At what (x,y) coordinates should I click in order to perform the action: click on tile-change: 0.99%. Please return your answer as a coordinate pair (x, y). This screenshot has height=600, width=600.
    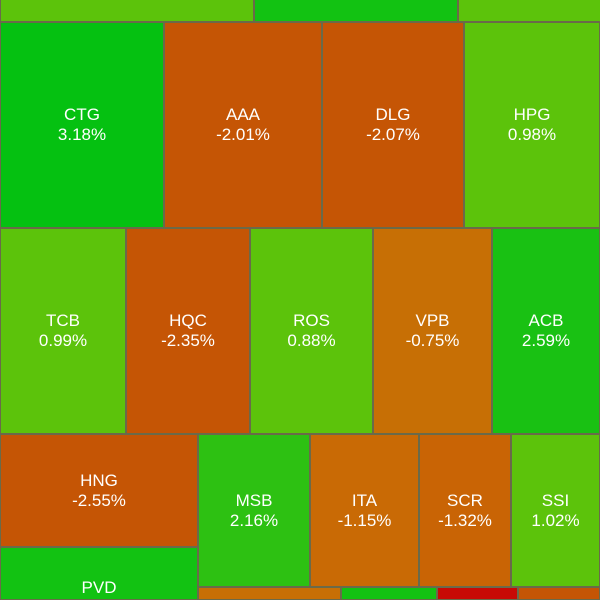
    Looking at the image, I should click on (63, 340).